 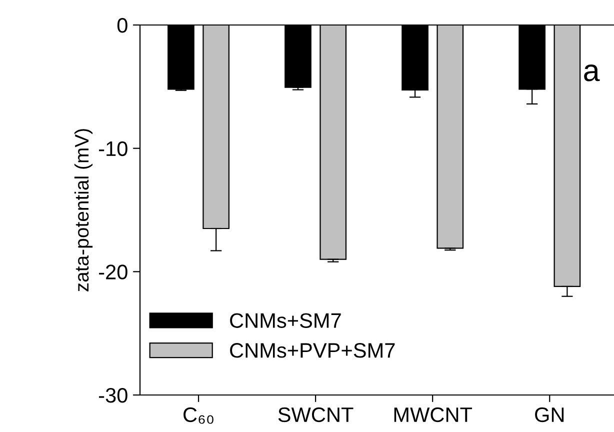 I want to click on legend-label: CNMs+PVP+SM7, so click(x=312, y=350).